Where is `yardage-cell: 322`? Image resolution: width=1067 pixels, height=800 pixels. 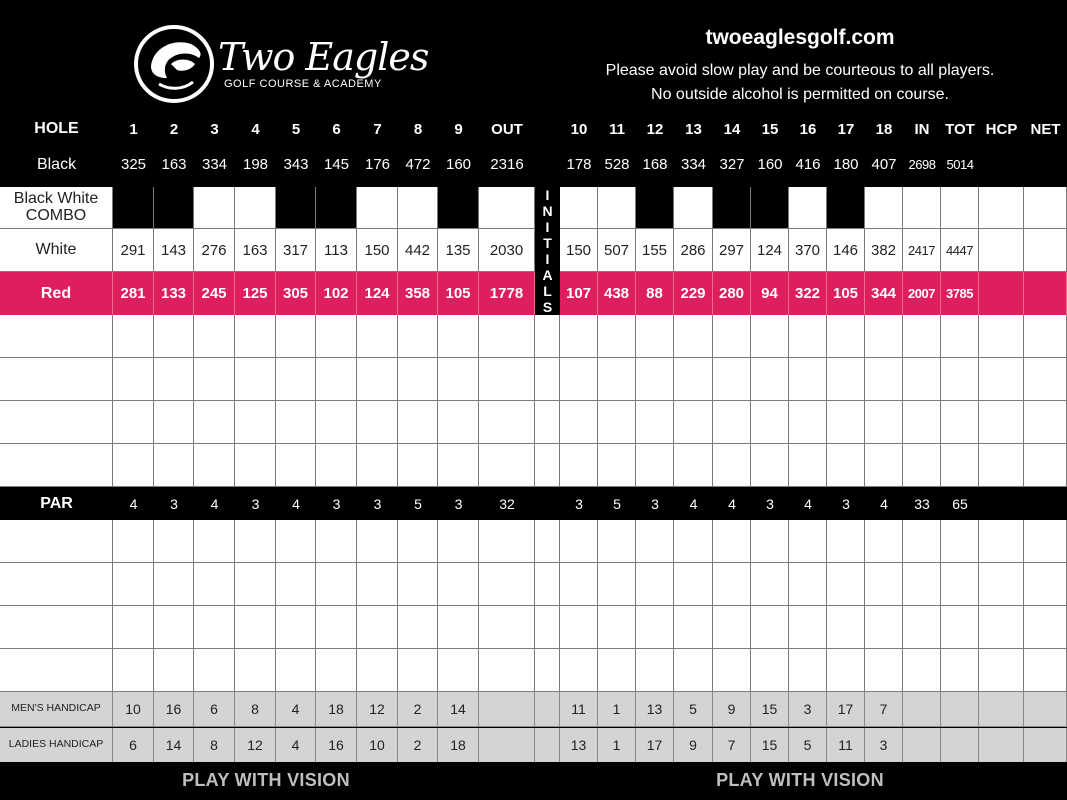
yardage-cell: 322 is located at coordinates (808, 293).